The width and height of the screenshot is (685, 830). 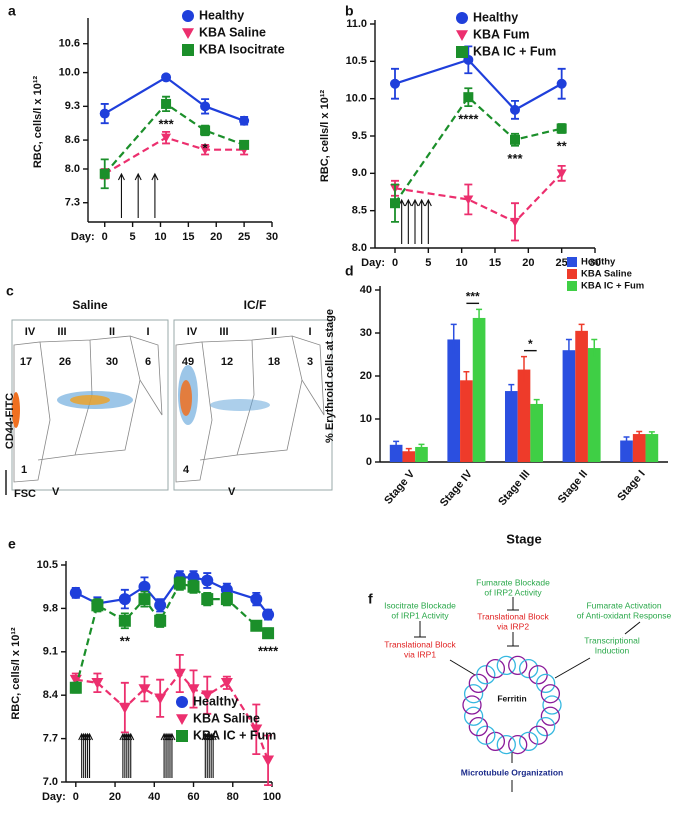 I want to click on legend-label: Healthy, so click(x=495, y=17).